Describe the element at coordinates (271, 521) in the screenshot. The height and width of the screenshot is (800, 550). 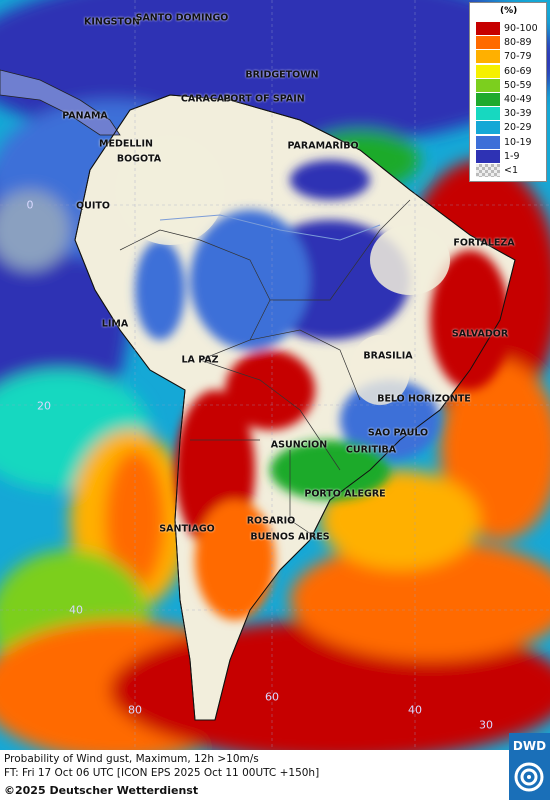
I see `city-rosario: ROSARIO` at that location.